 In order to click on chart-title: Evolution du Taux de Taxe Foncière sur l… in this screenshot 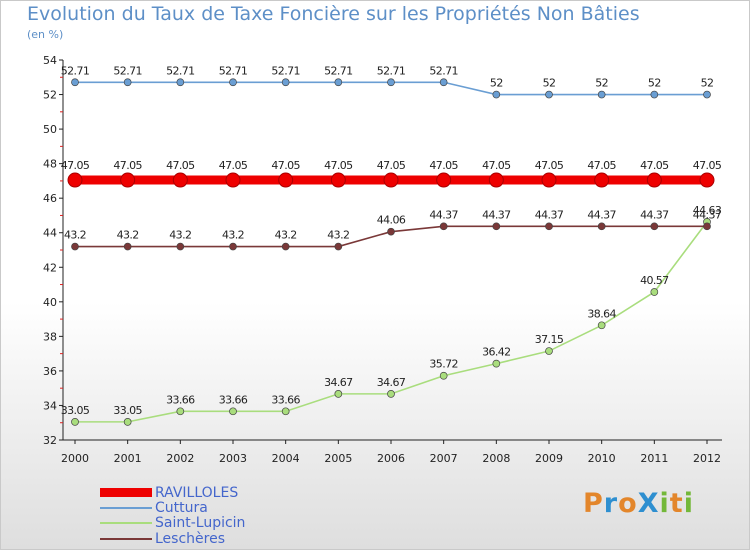, I will do `click(333, 14)`.